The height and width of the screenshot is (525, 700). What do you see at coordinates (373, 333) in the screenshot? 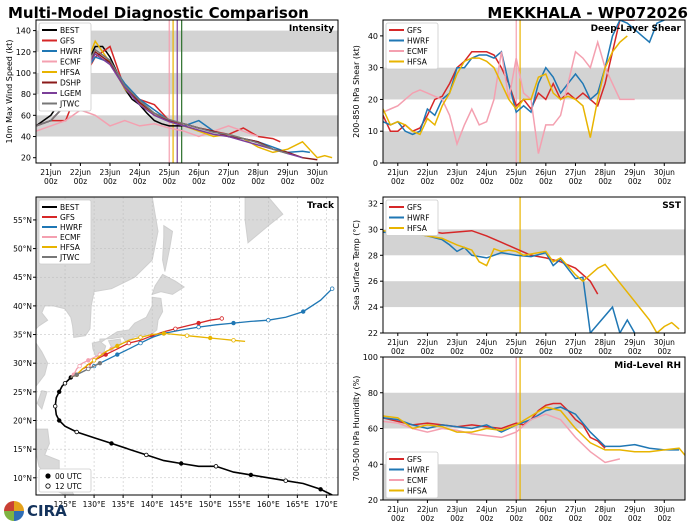
I see `y-tick-label: 22` at bounding box center [373, 333].